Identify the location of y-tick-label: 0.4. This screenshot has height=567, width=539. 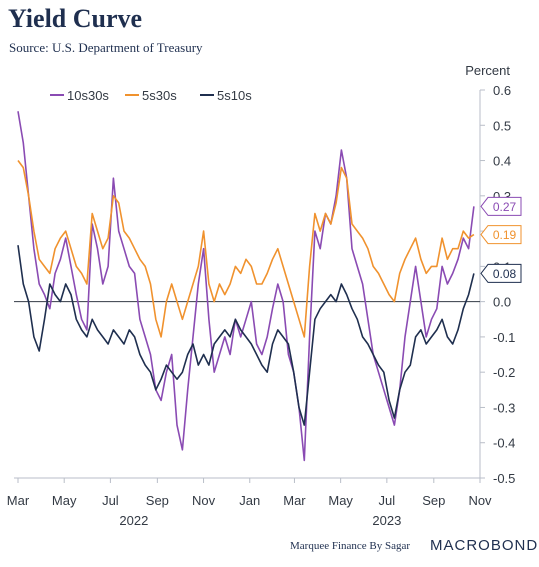
(502, 161).